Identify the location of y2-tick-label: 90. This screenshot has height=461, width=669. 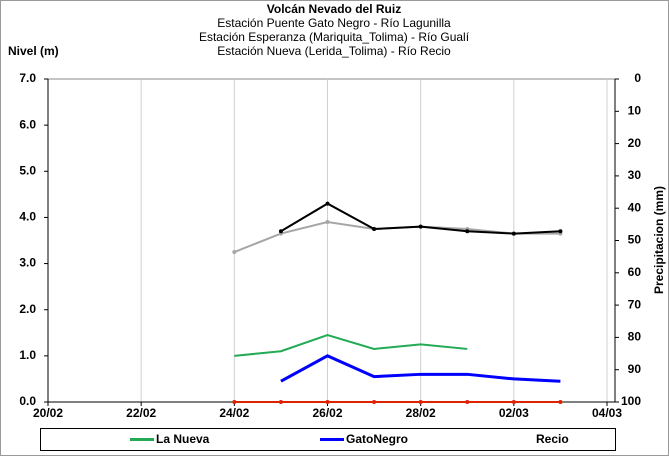
(635, 369).